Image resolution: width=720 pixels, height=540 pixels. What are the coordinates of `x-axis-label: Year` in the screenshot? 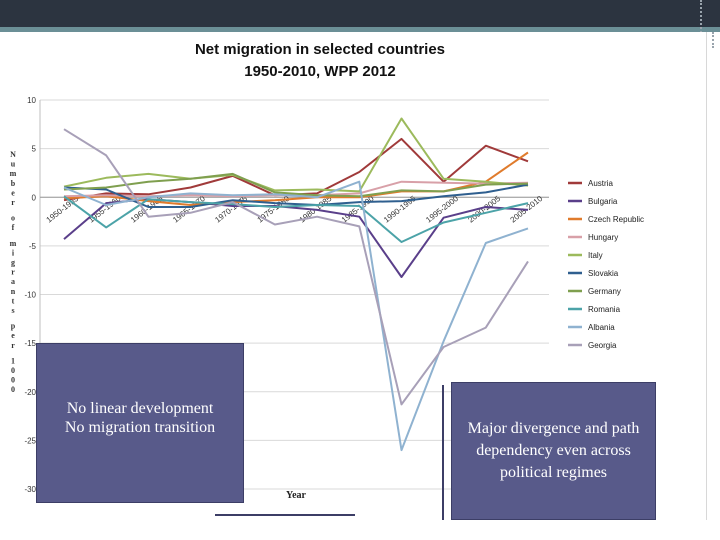 It's located at (296, 495).